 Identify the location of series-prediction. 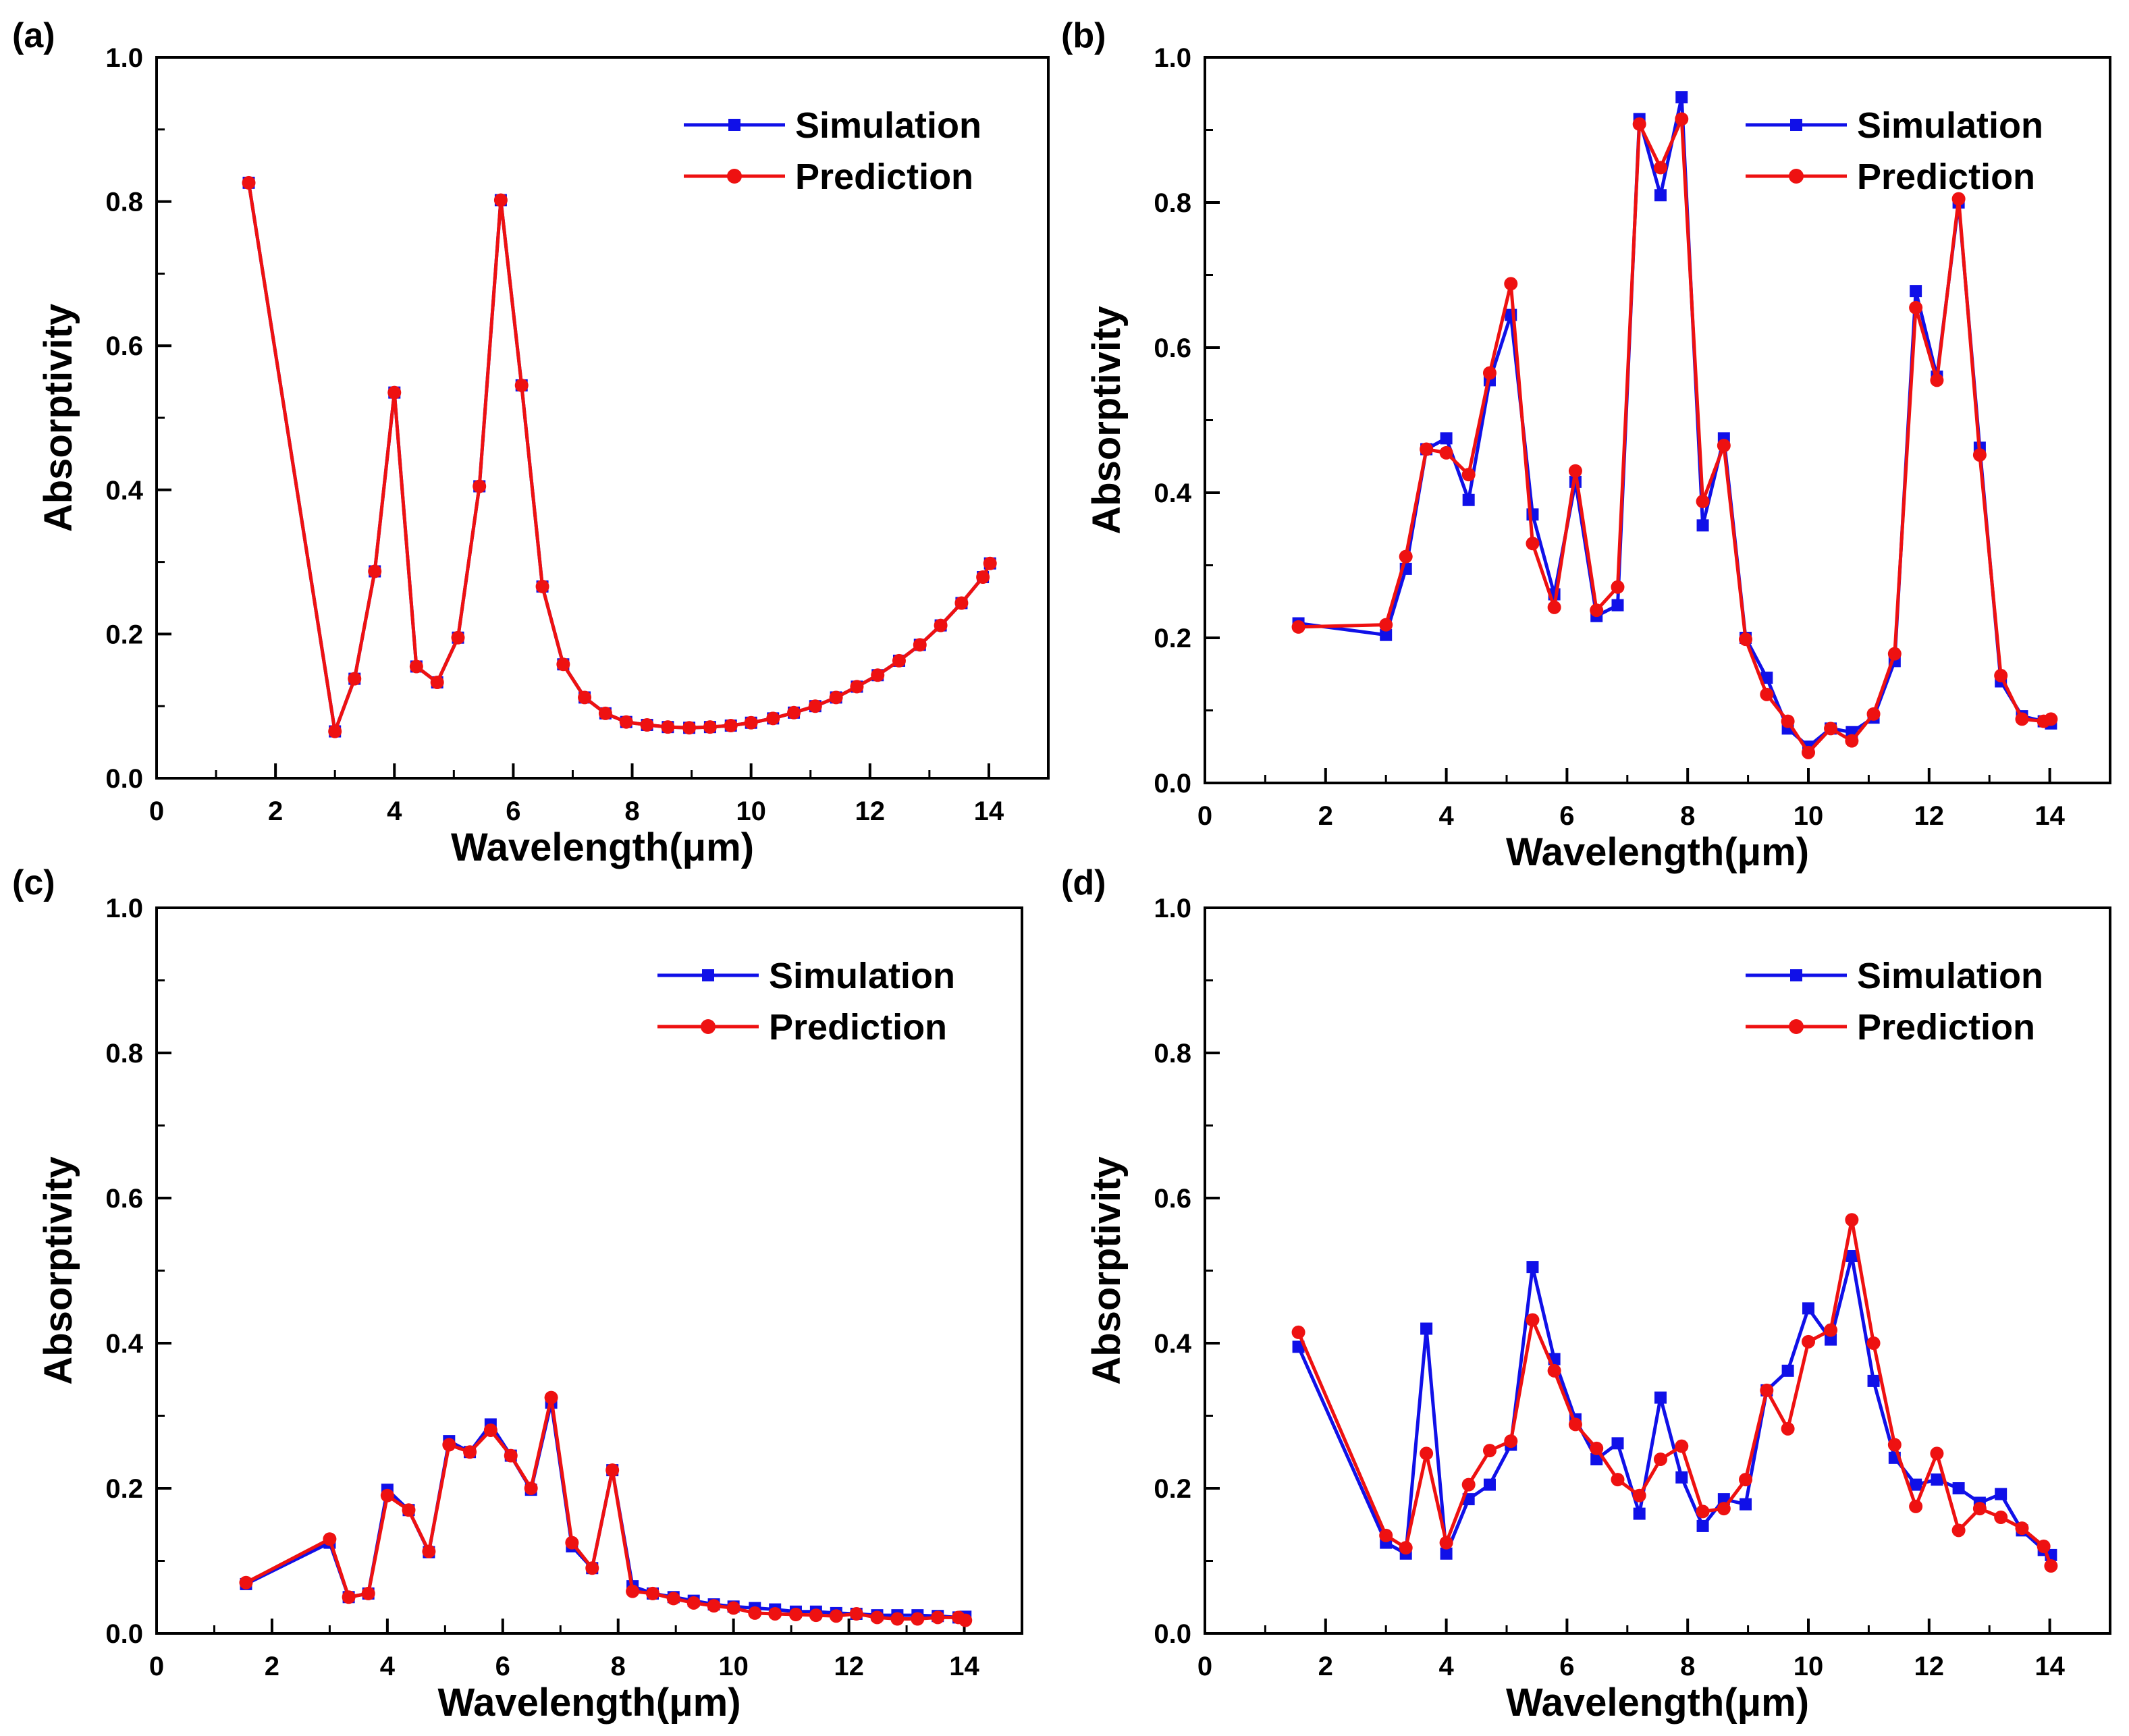
(619, 457).